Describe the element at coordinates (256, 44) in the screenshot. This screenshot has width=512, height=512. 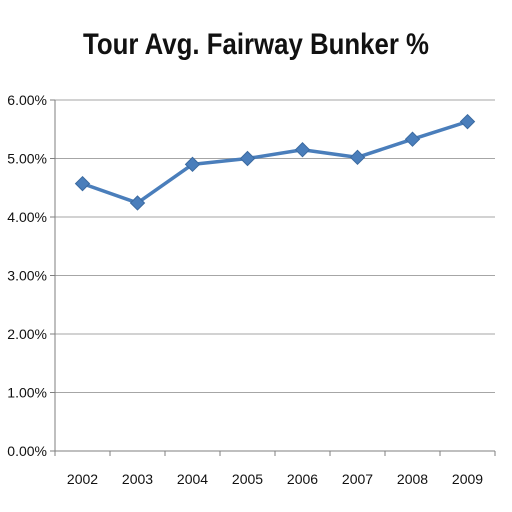
I see `chart-title: Tour Avg. Fairway Bunker %` at that location.